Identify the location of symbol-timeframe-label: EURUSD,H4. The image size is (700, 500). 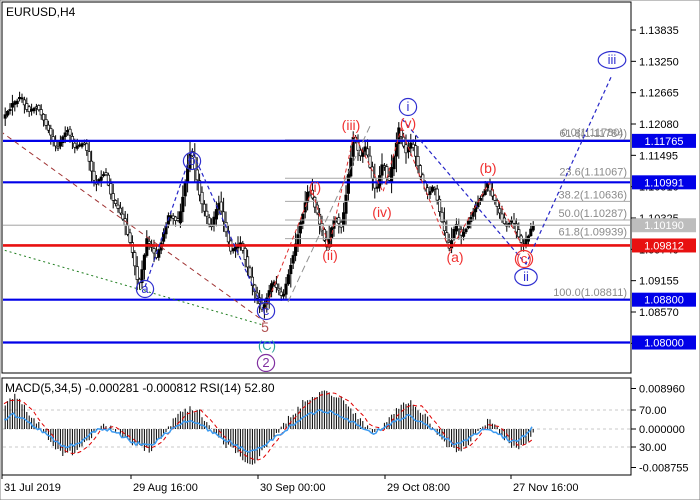
(41, 12).